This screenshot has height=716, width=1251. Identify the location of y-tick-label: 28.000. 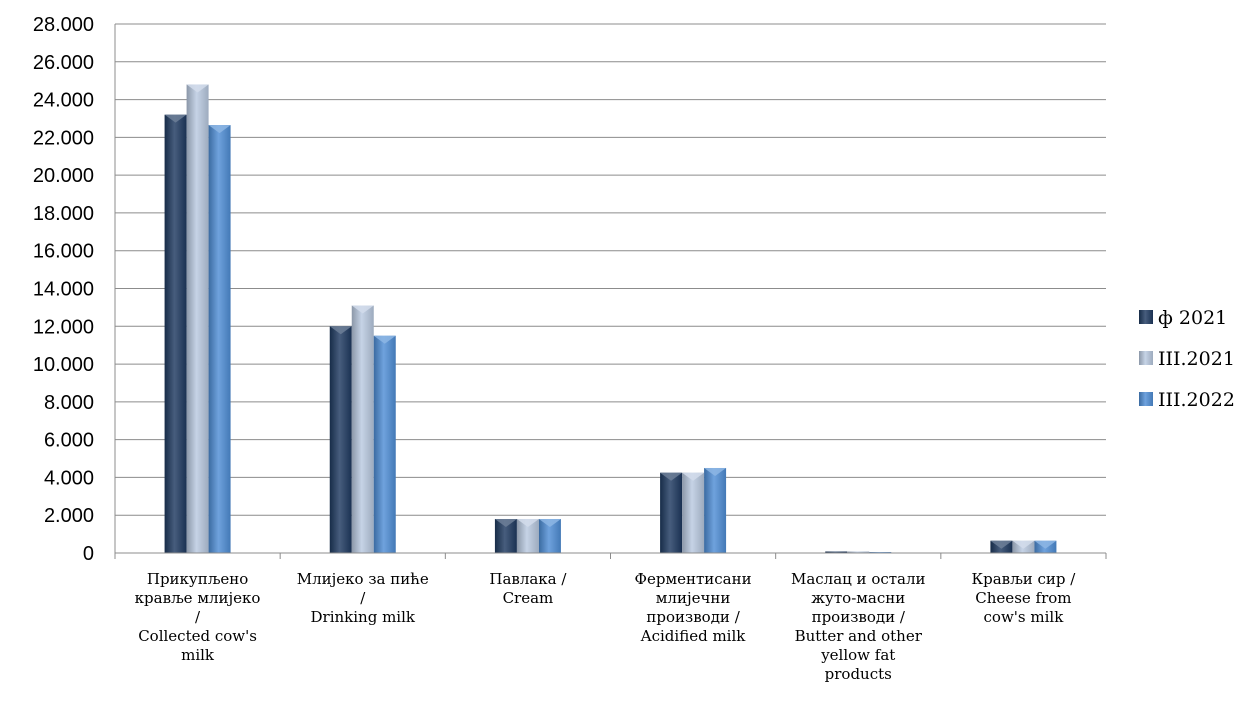
(63, 25).